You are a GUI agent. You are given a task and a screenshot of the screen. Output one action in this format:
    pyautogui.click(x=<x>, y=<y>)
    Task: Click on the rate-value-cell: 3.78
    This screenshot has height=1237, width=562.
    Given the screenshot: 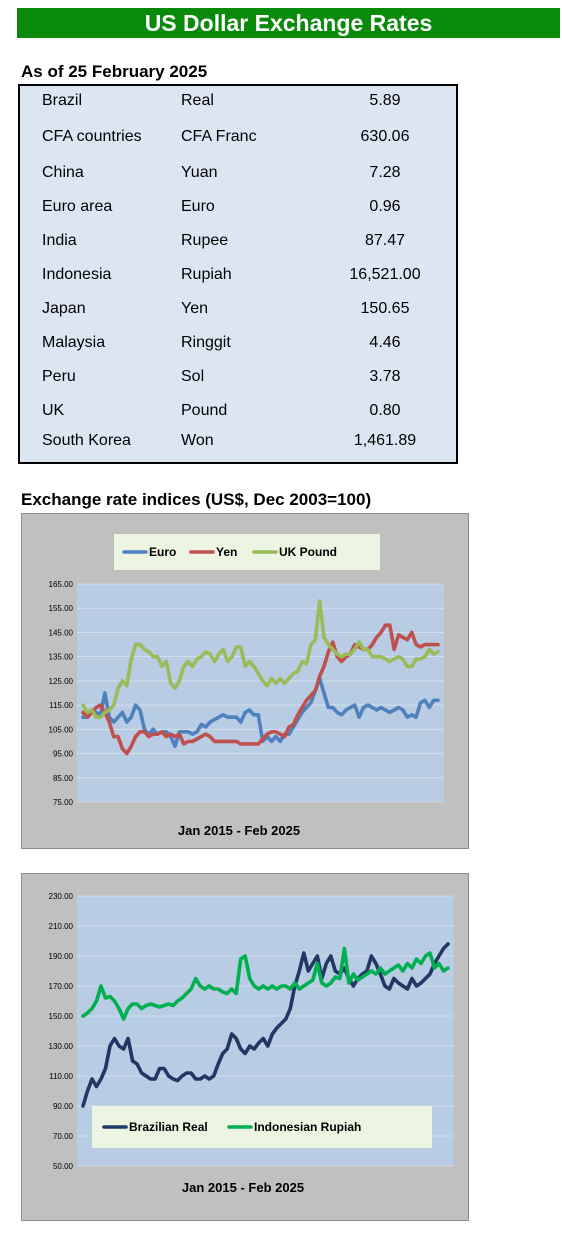 What is the action you would take?
    pyautogui.click(x=385, y=376)
    